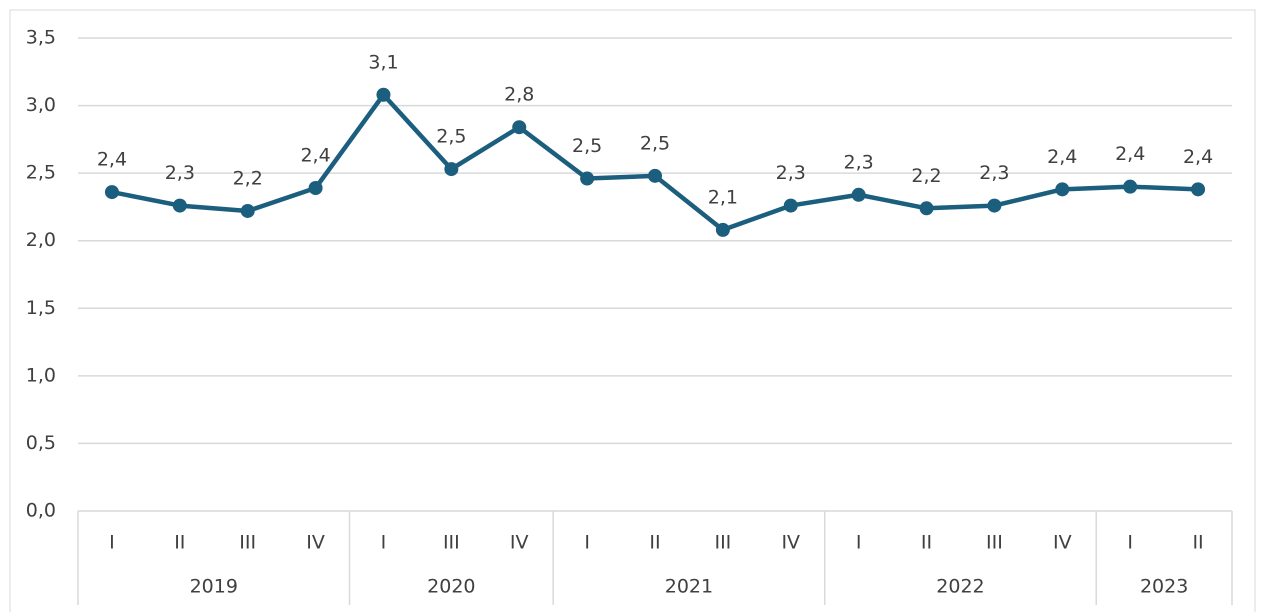 The image size is (1267, 616). I want to click on x-group-label: 2019, so click(214, 587).